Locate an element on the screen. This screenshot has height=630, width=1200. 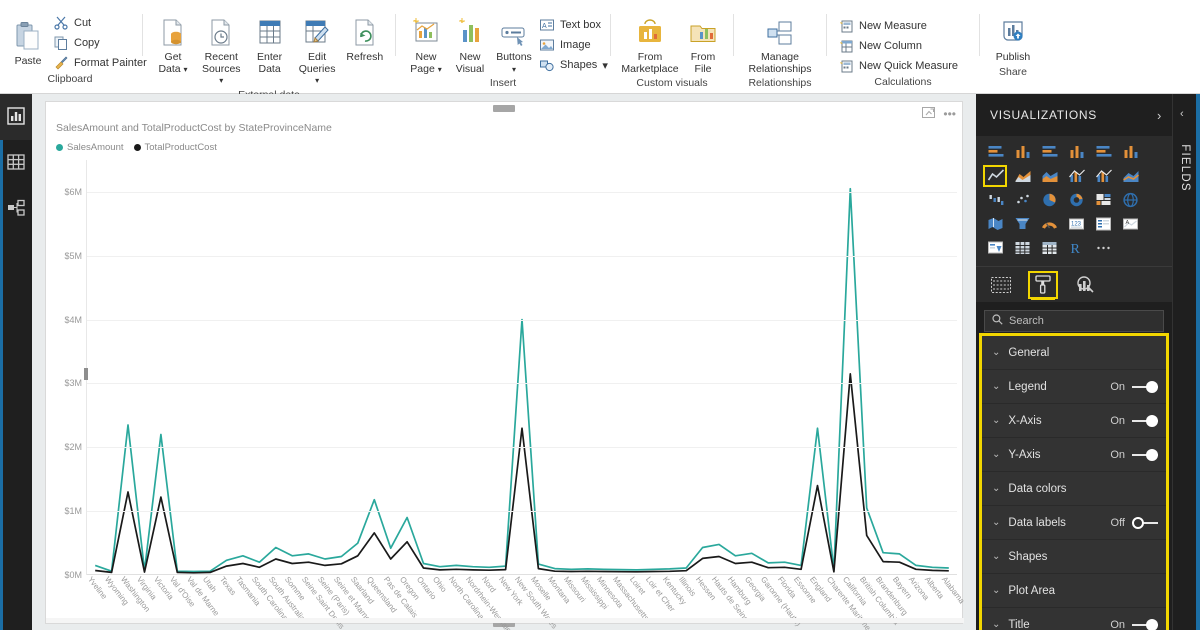
y-axis-scroll-marker is located at coordinates (86, 374).